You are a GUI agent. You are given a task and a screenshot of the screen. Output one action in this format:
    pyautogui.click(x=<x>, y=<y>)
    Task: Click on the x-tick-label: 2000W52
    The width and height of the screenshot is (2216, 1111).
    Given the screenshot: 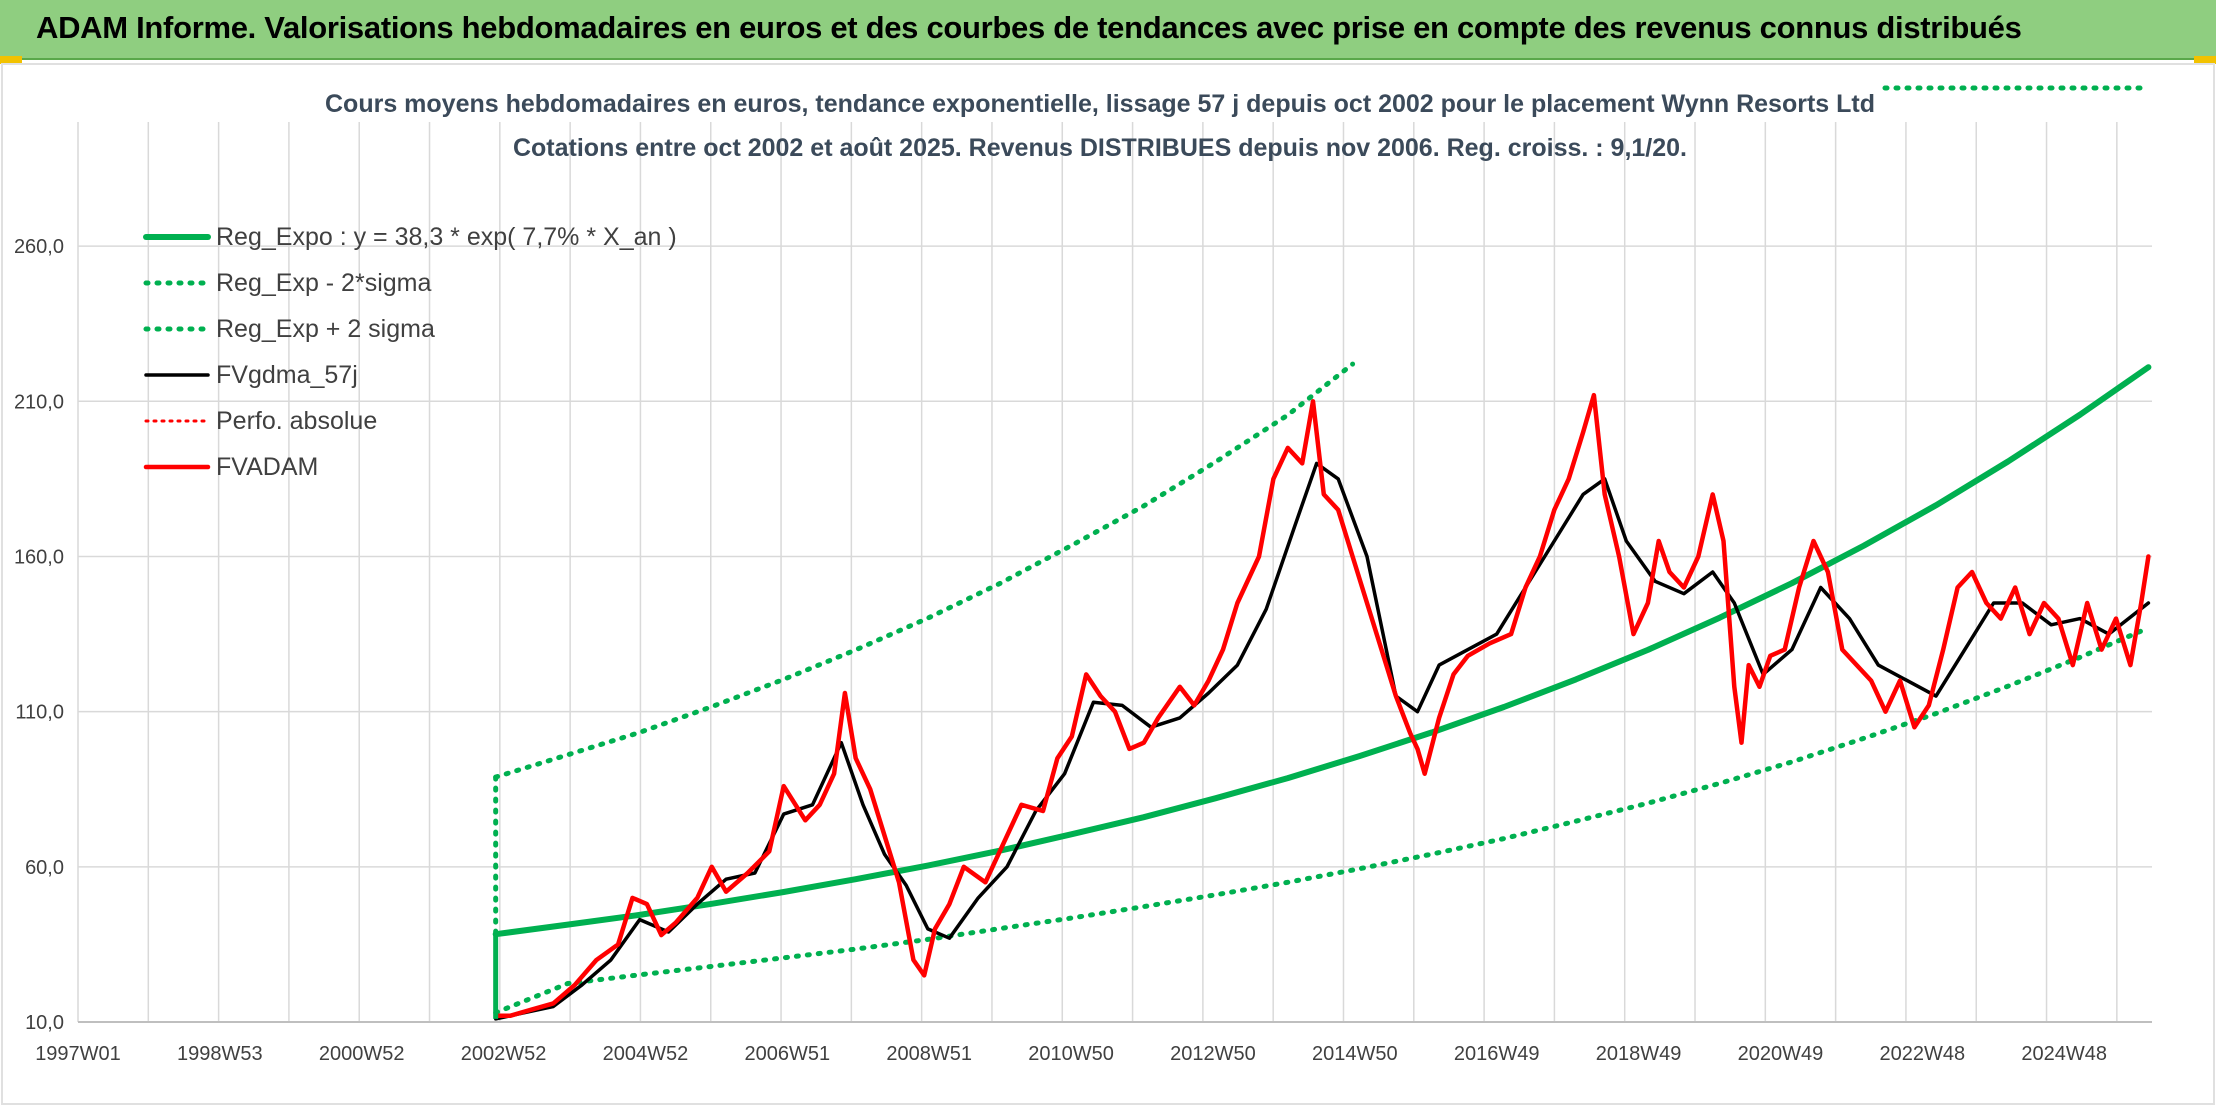 What is the action you would take?
    pyautogui.click(x=362, y=1054)
    